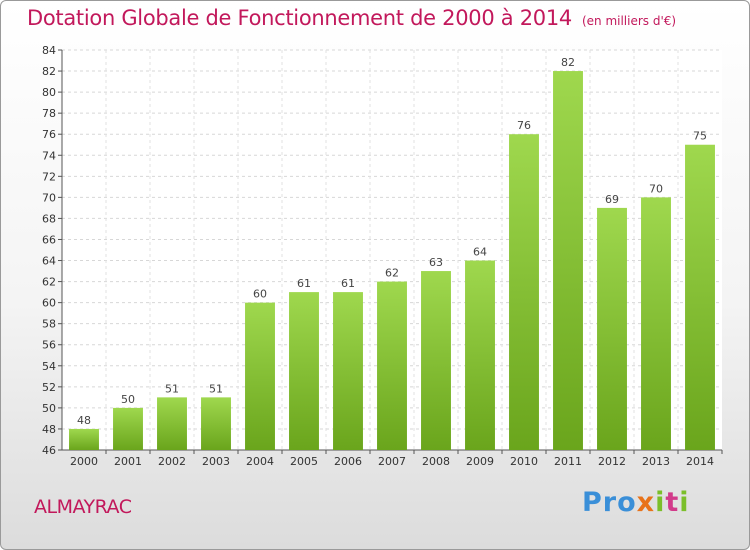 The height and width of the screenshot is (550, 750). What do you see at coordinates (49, 387) in the screenshot?
I see `y-tick-label: 52` at bounding box center [49, 387].